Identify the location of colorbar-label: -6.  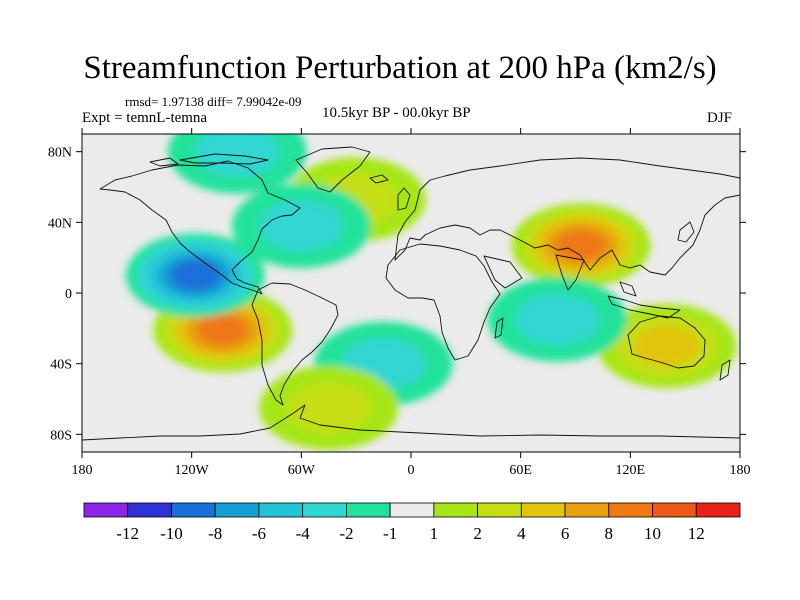
(259, 533).